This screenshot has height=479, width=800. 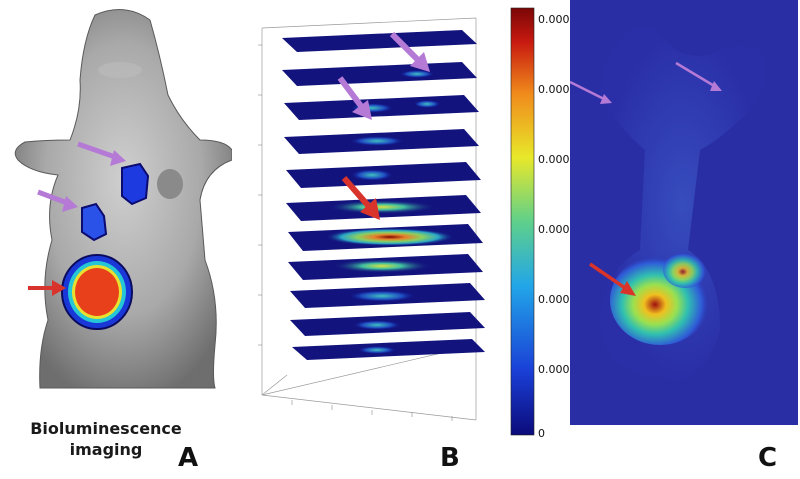 What do you see at coordinates (354, 98) in the screenshot?
I see `arrow-icon-purple-lower` at bounding box center [354, 98].